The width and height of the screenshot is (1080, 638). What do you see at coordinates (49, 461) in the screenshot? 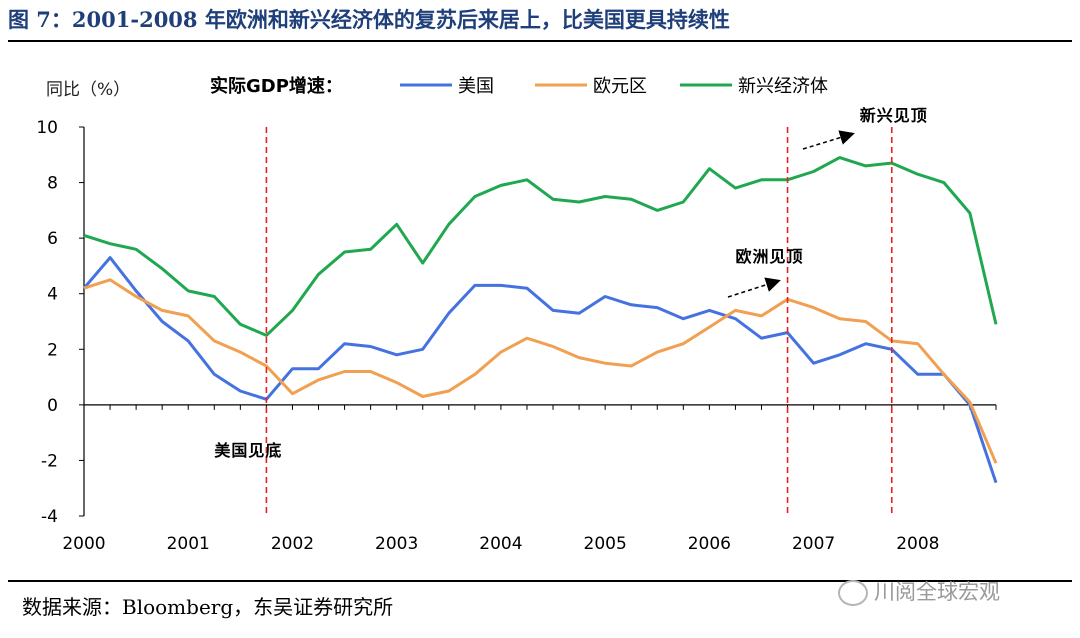
I see `y-tick-label: -2` at bounding box center [49, 461].